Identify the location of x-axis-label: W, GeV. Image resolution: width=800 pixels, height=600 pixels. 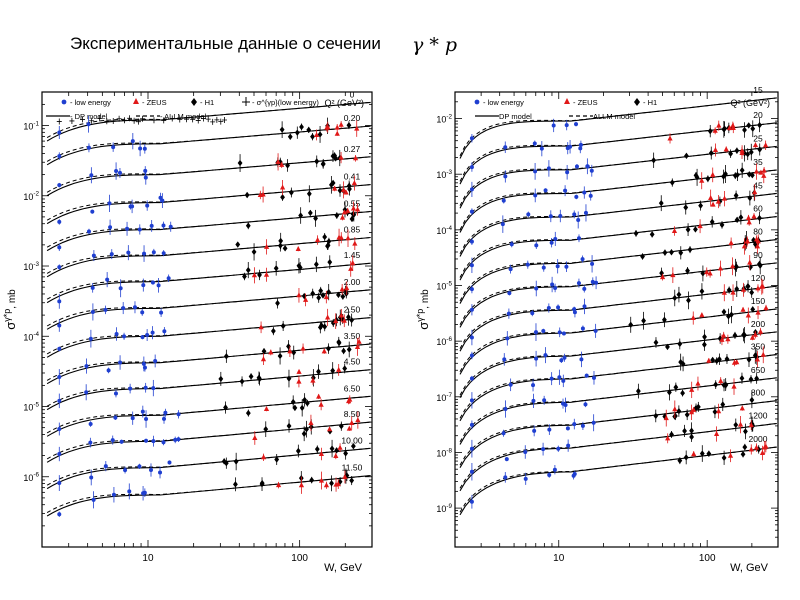
(749, 568).